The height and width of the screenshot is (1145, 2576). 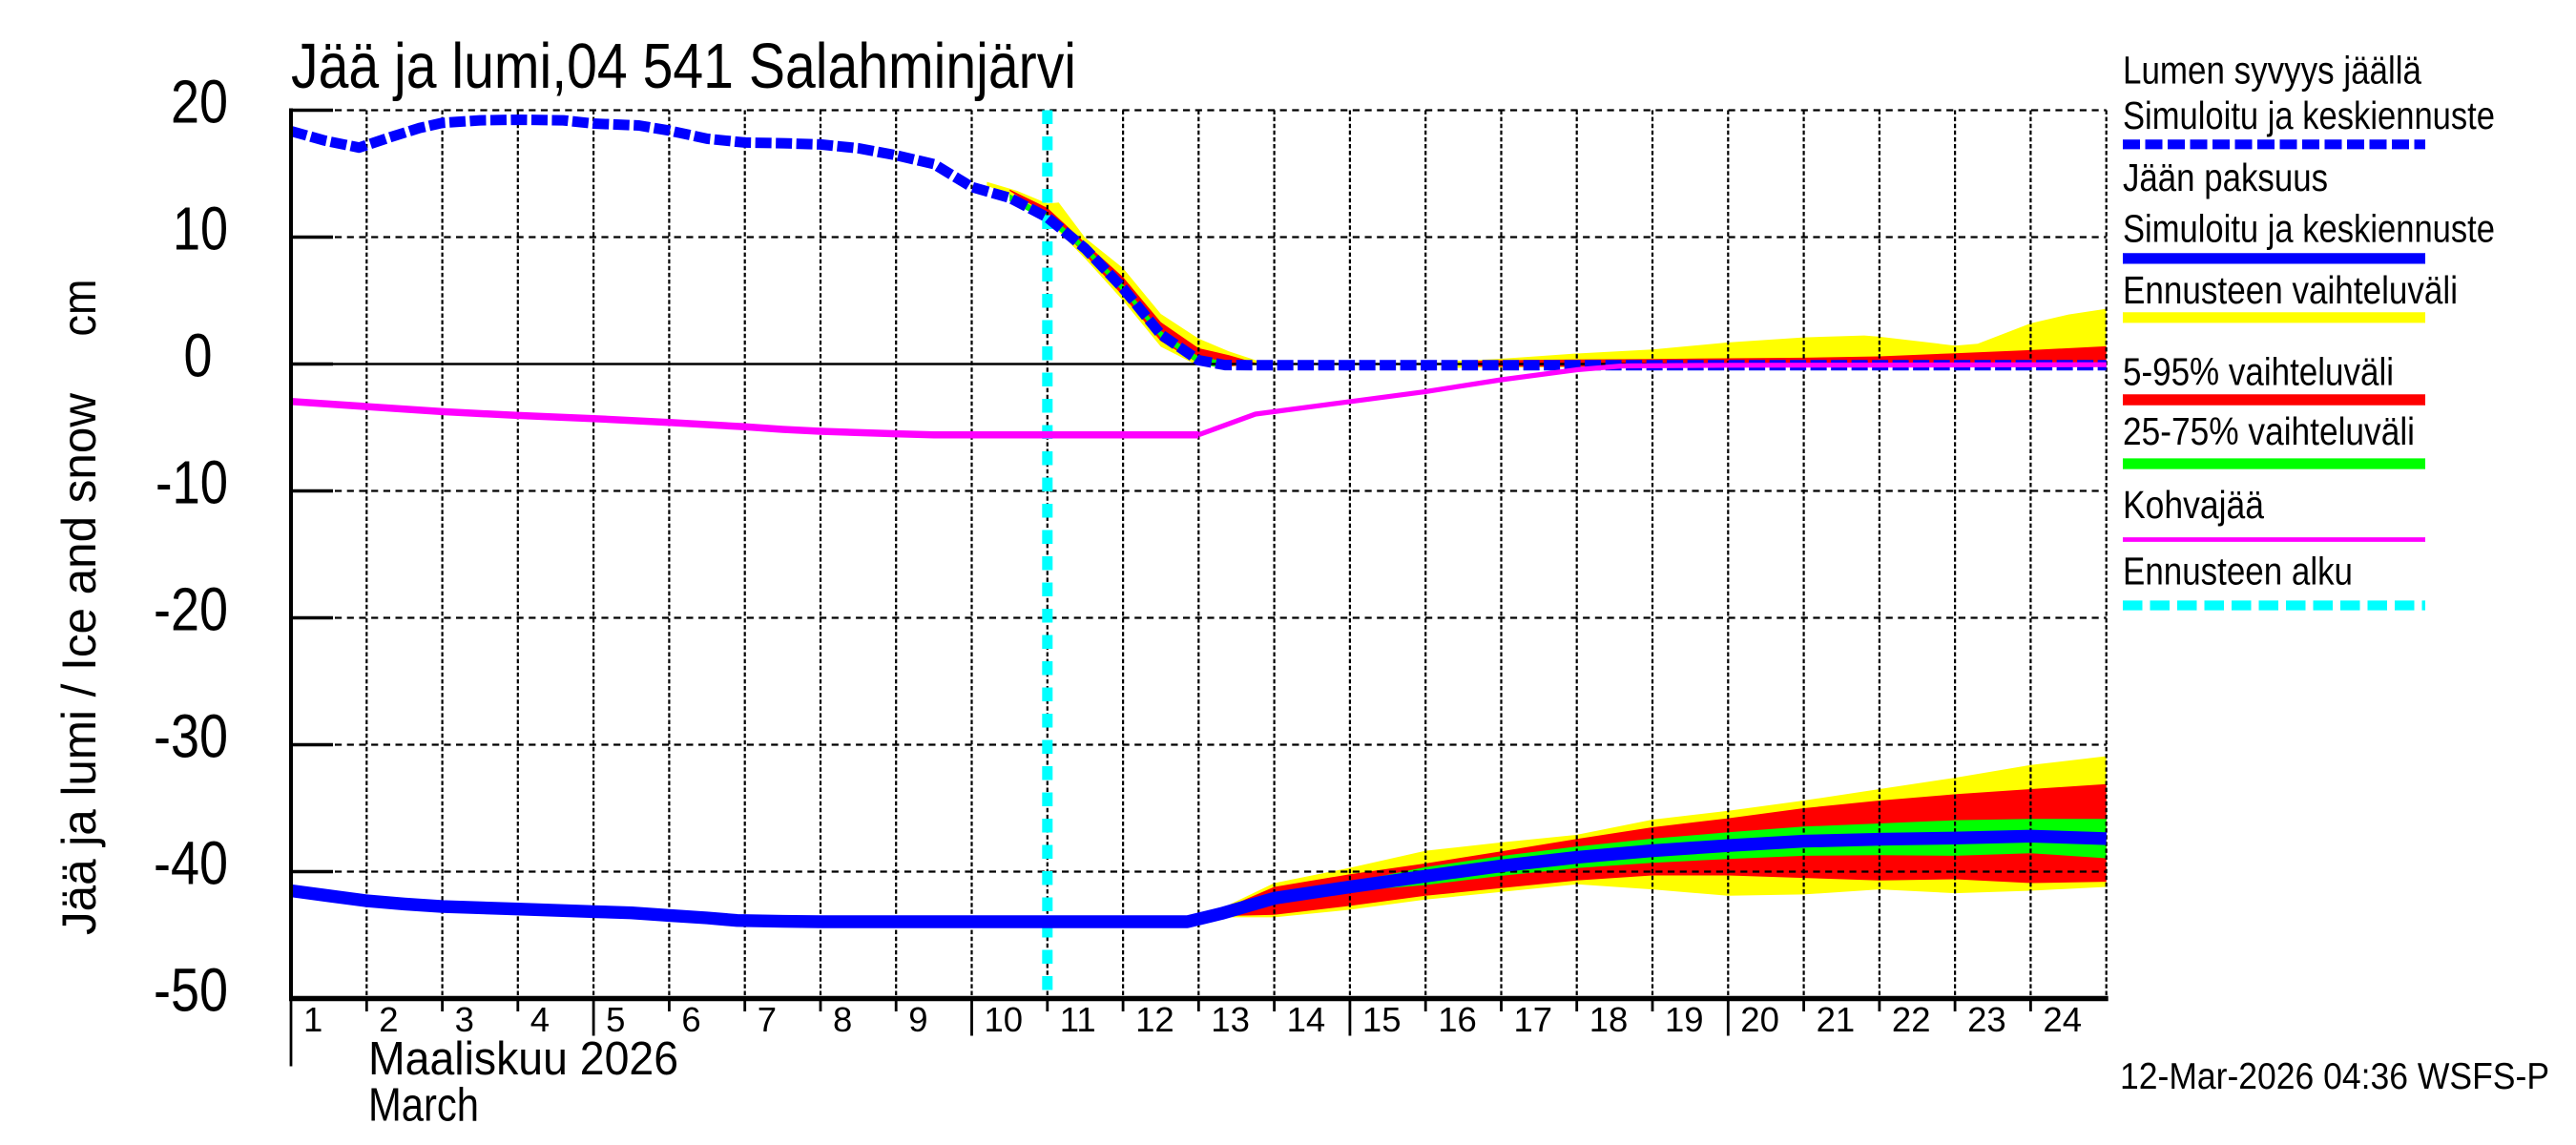 What do you see at coordinates (79, 309) in the screenshot?
I see `svg-text: cm` at bounding box center [79, 309].